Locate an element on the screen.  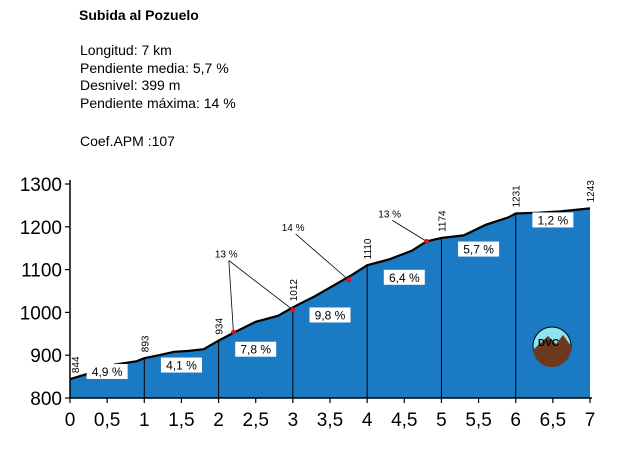
x-tick-label: 1,5 is located at coordinates (181, 420).